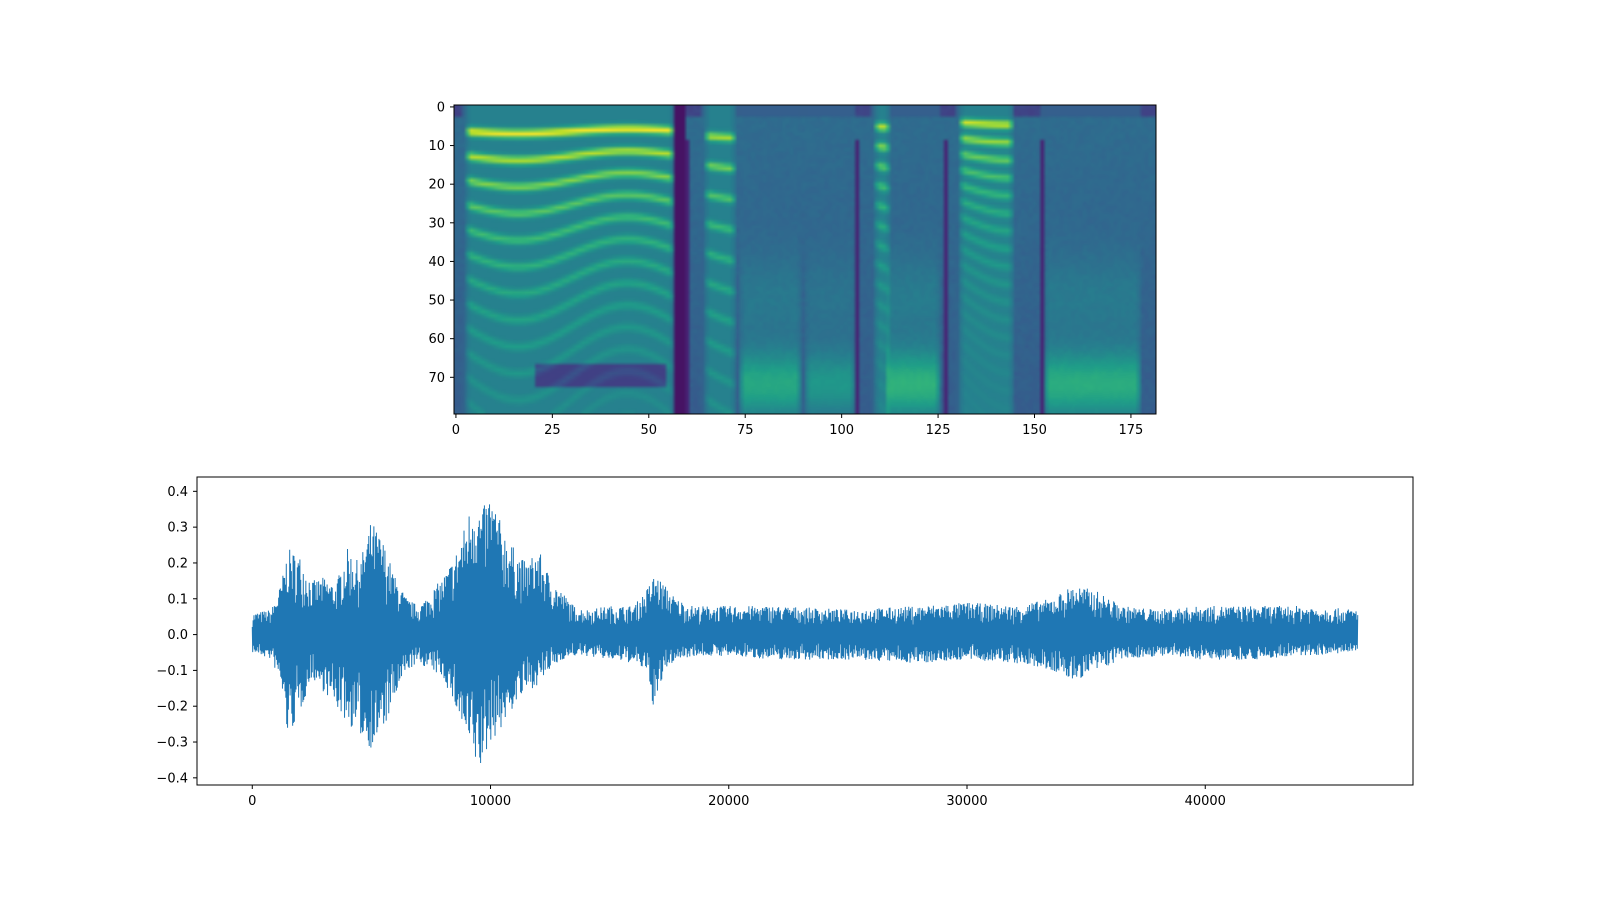 Image resolution: width=1600 pixels, height=900 pixels. Describe the element at coordinates (456, 430) in the screenshot. I see `spec-x-tick-label: 0` at that location.